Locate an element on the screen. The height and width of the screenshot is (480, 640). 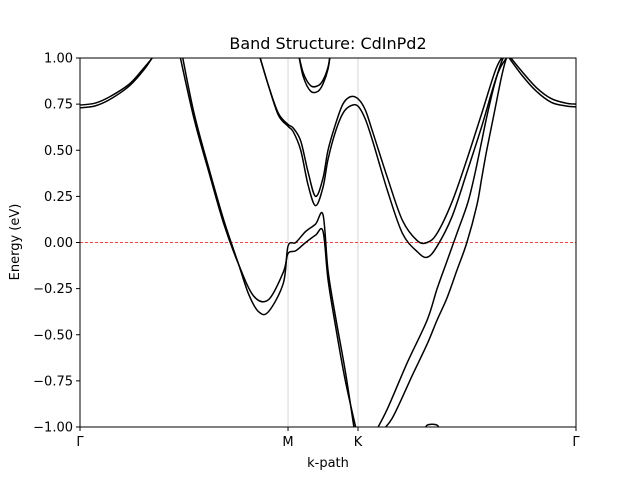
y-axis-ticks: 1.00 0.75 0.50 0.25 0.00 −0.25 −0.50 −0.75 −1.00 is located at coordinates (56, 244).